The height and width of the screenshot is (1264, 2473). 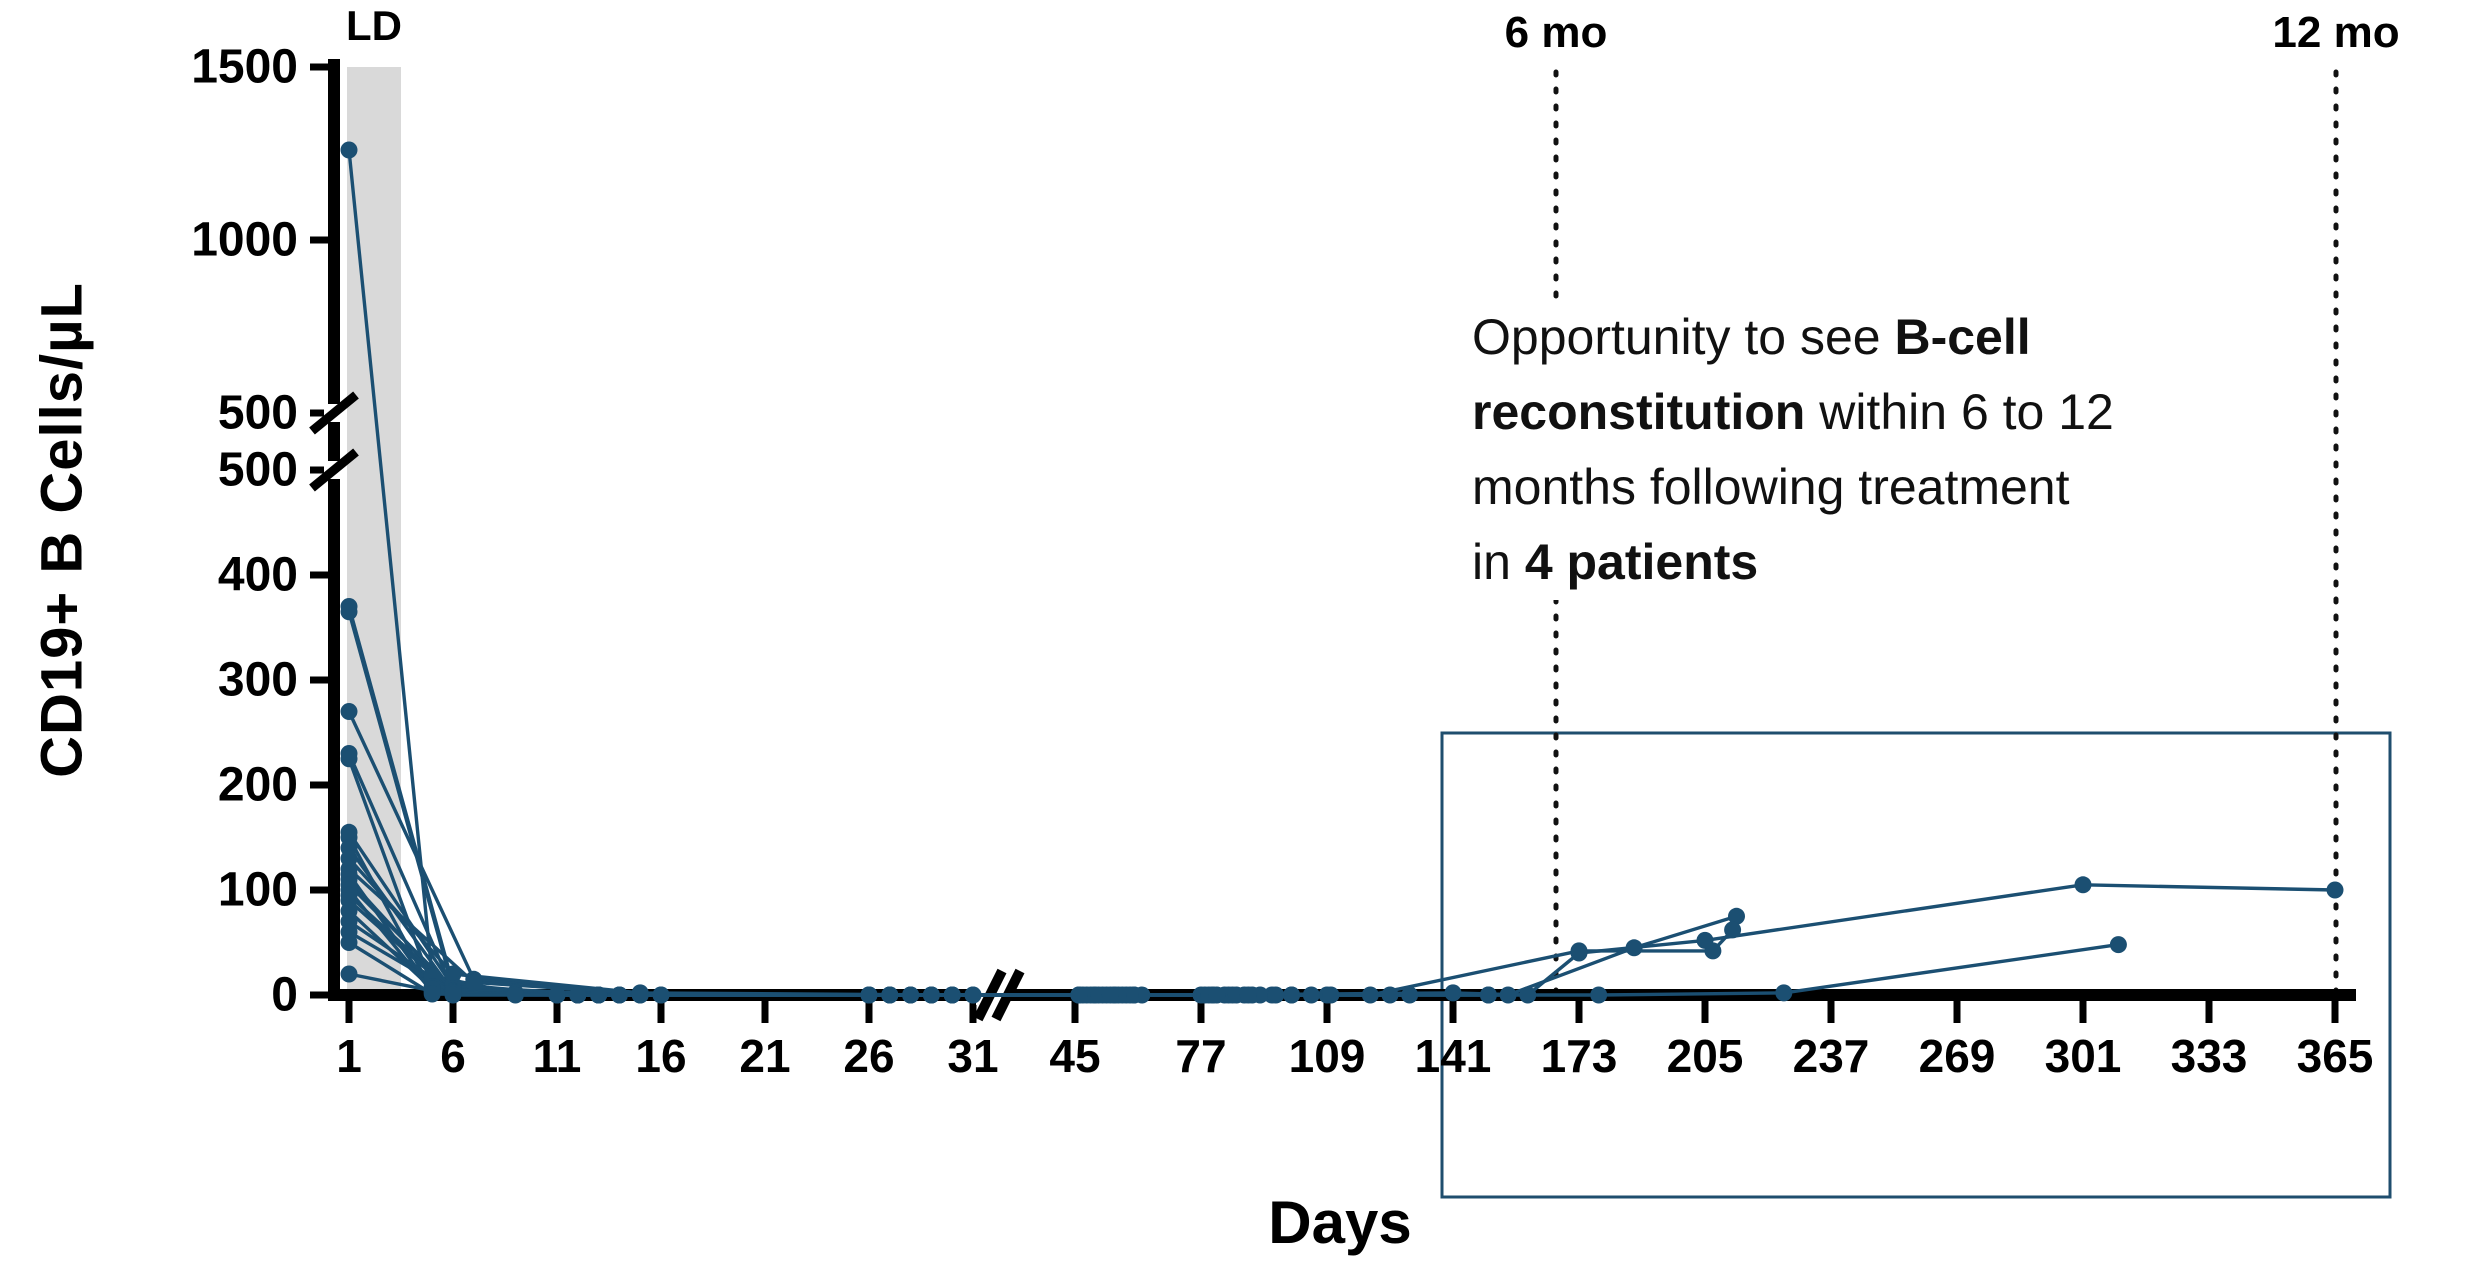 I want to click on y-axis-break, so click(x=334, y=441).